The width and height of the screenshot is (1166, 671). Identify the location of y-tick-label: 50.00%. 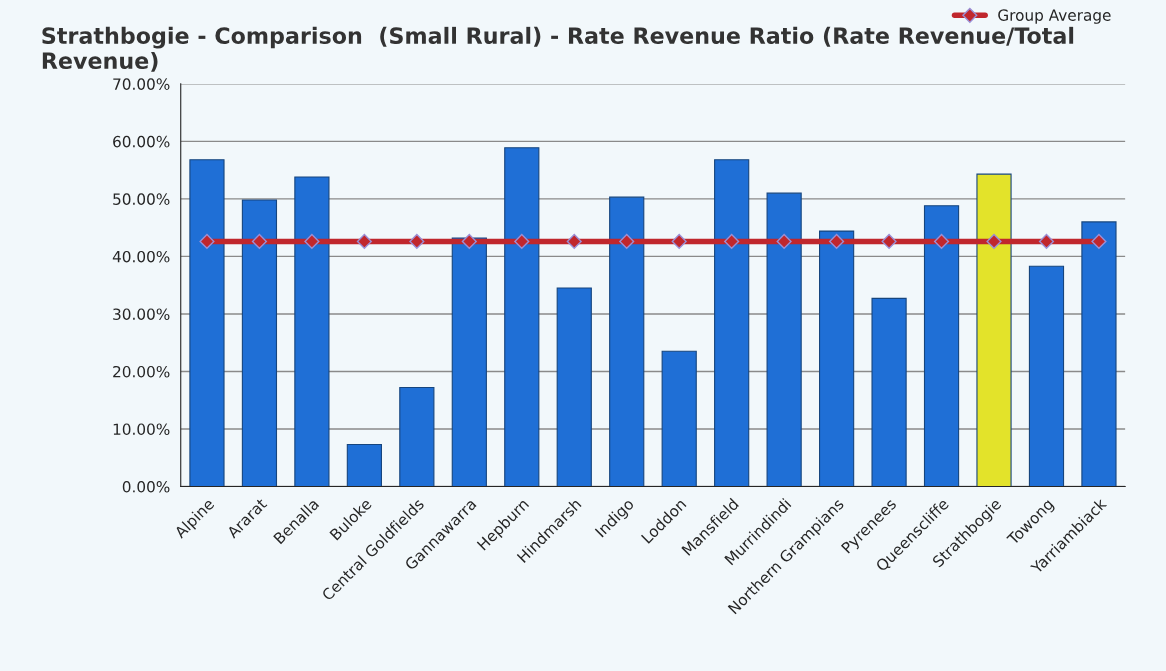
(141, 199).